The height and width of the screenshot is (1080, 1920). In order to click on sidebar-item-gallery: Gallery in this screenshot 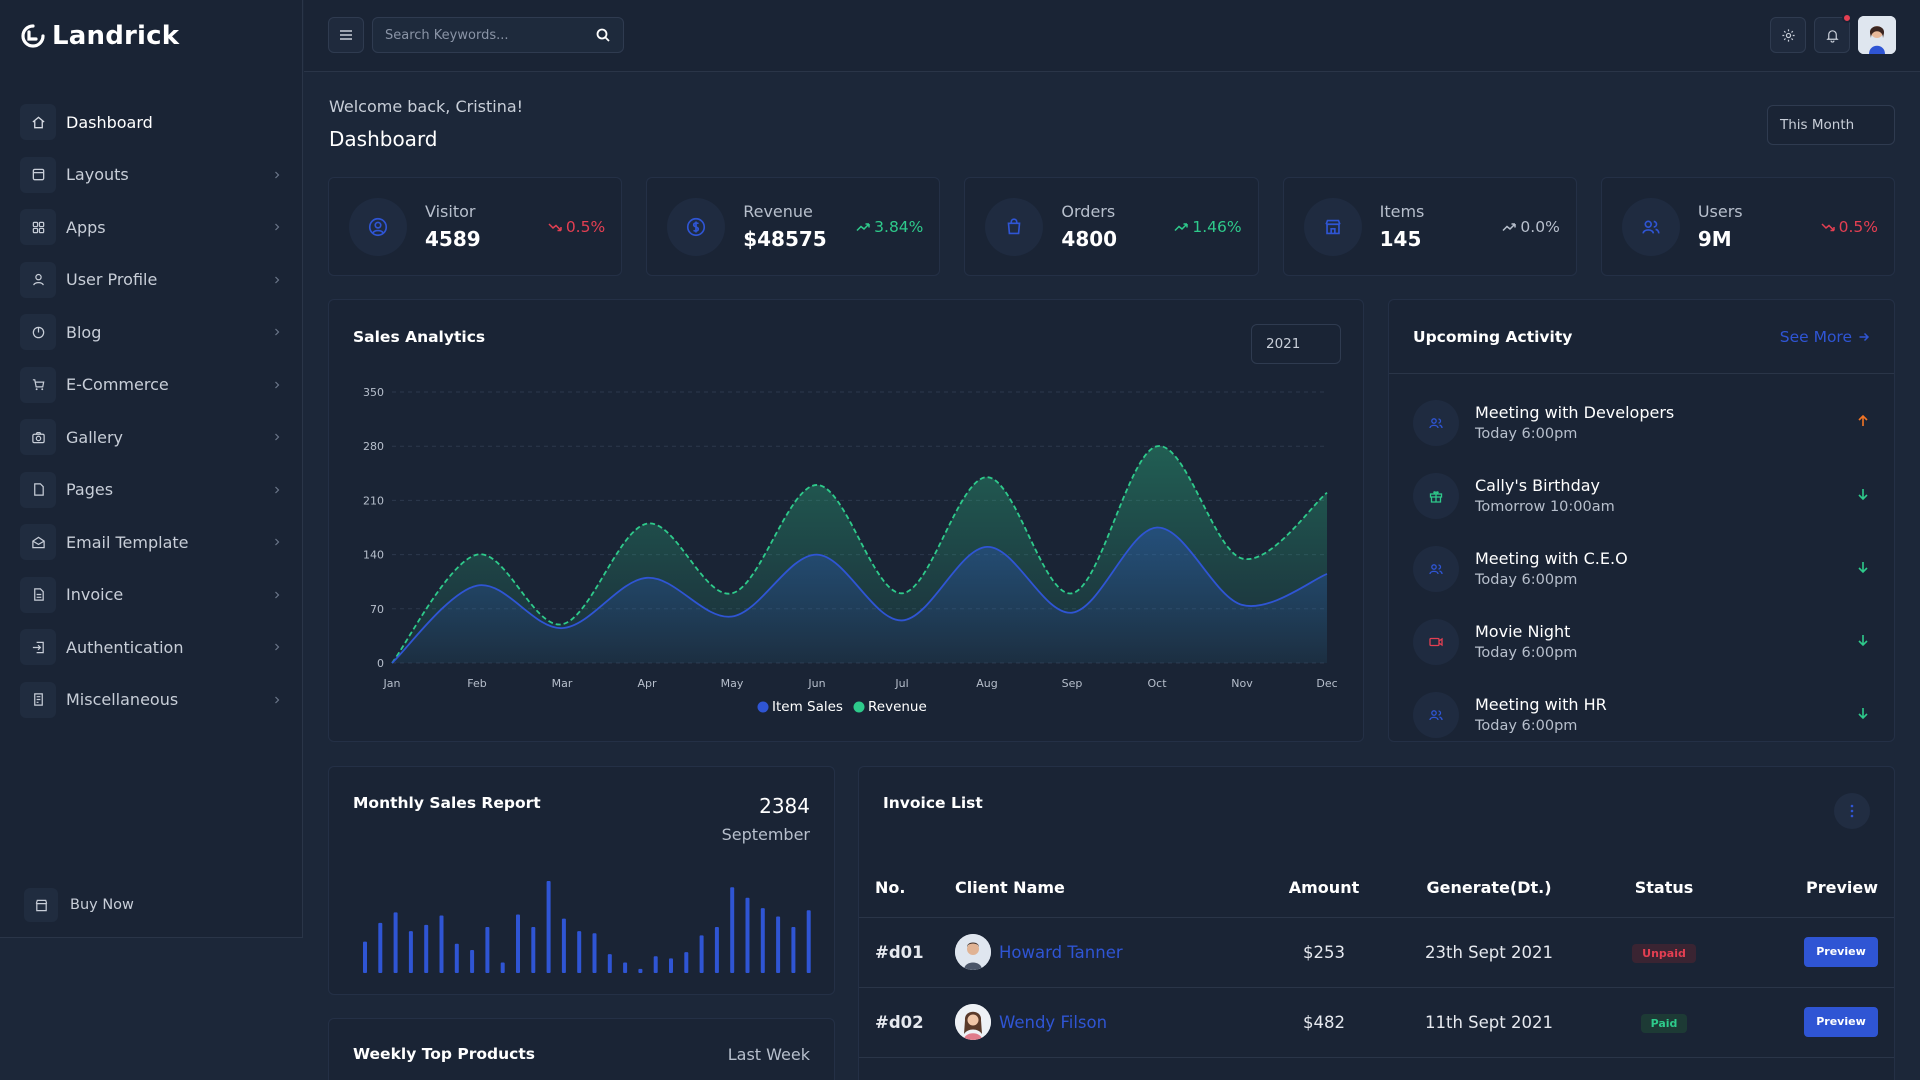, I will do `click(151, 437)`.